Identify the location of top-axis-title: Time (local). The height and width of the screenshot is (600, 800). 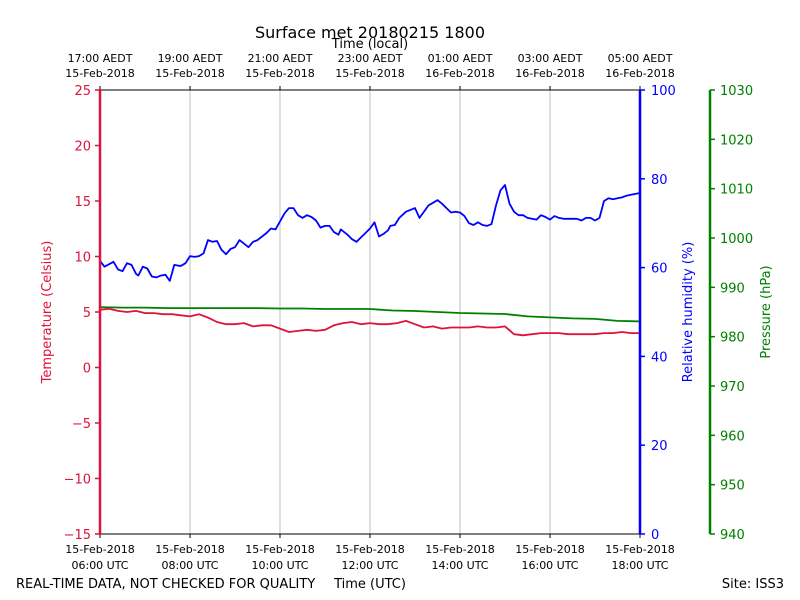
(369, 44).